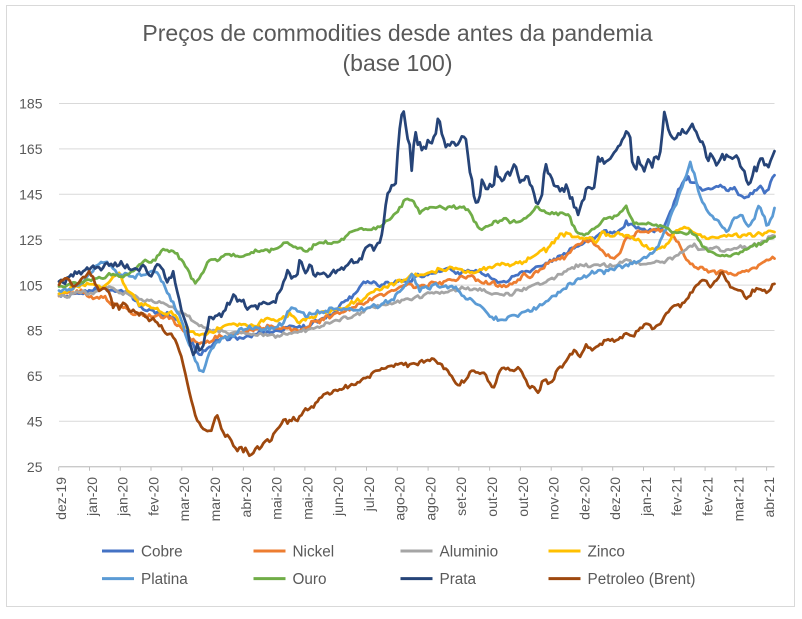  I want to click on svg-text: Prata, so click(458, 579).